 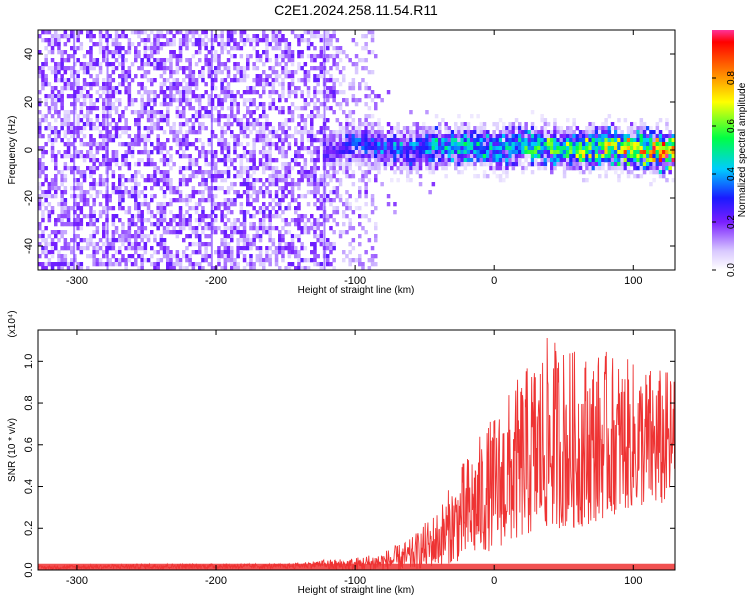 I want to click on y-tick-label: 0.8, so click(x=29, y=402).